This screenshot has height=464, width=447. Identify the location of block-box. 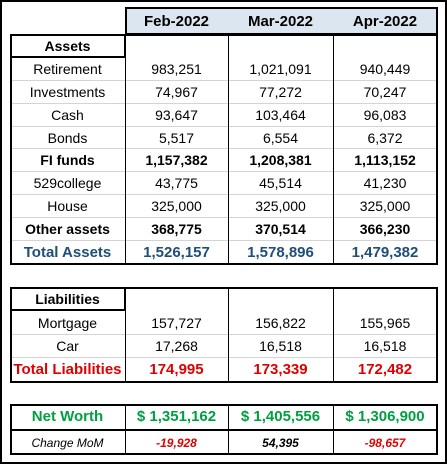
(224, 429).